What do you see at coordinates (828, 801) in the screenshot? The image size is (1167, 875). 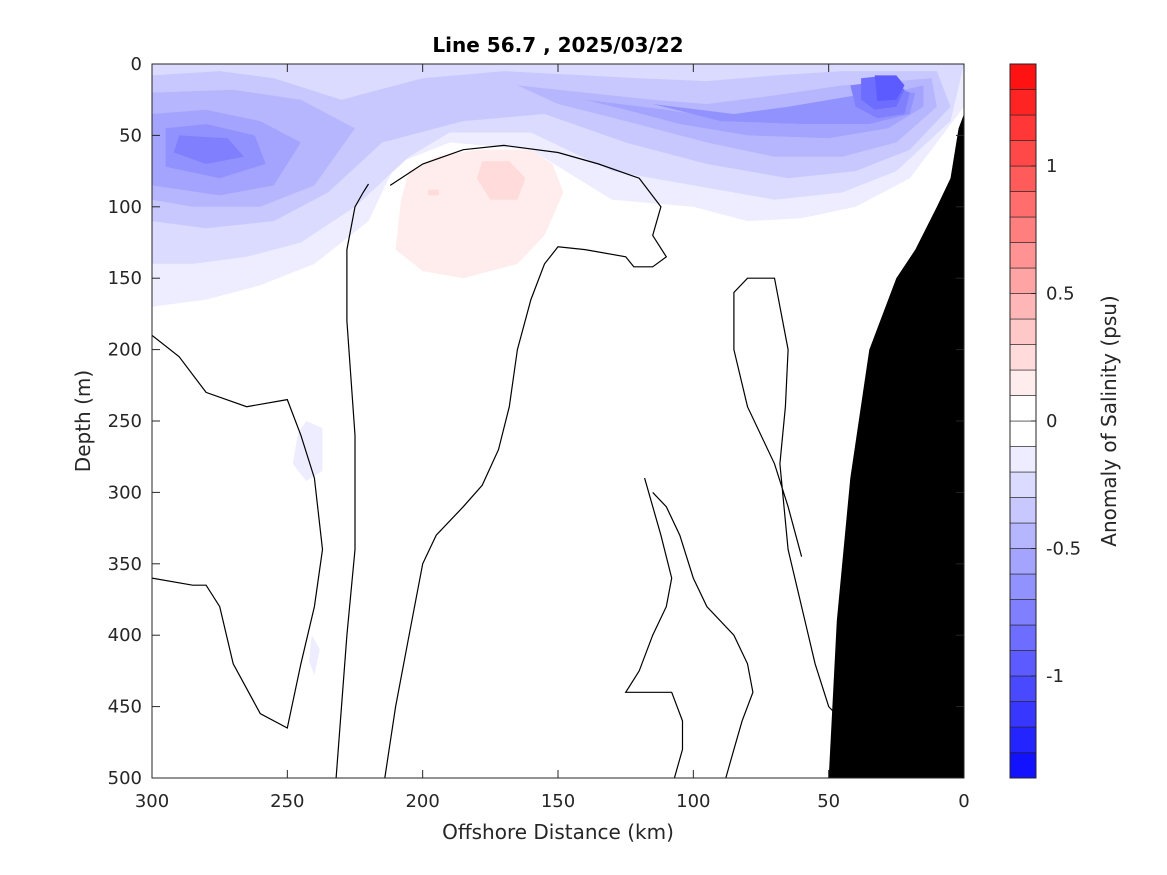 I see `x-tick-label: 50` at bounding box center [828, 801].